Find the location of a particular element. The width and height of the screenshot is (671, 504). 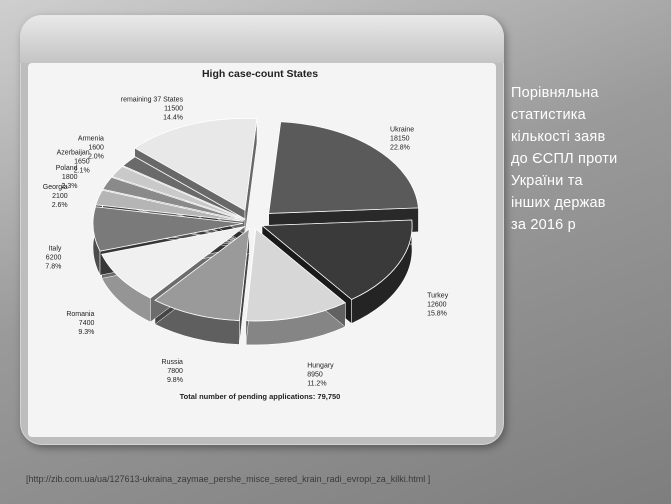

pie-label-value: 7400 is located at coordinates (87, 323).